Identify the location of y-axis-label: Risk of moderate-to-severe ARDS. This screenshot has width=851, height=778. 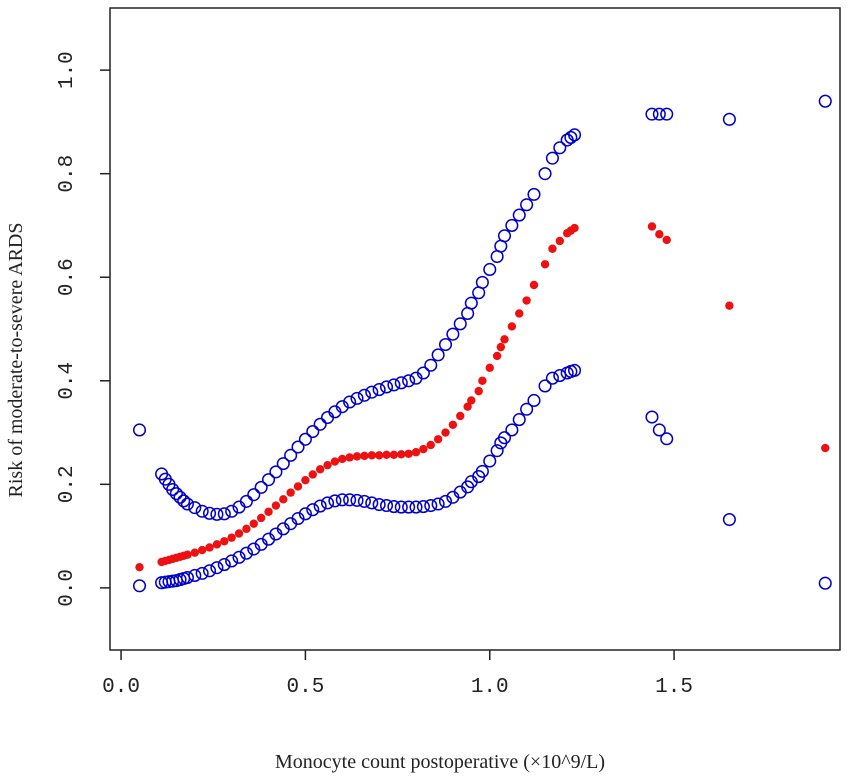
(16, 360).